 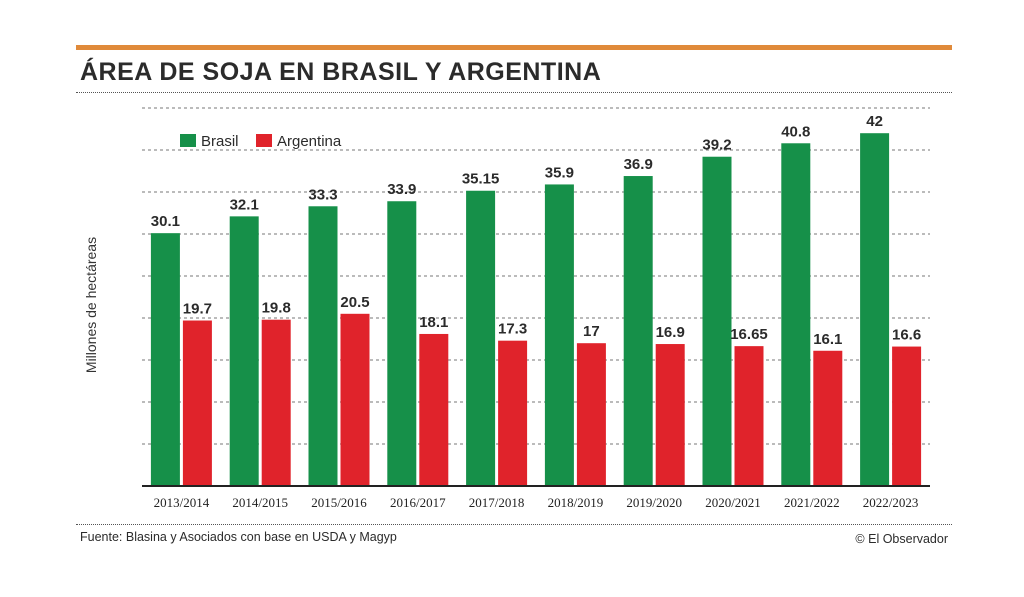 I want to click on value-label-argentina: 19.7, so click(x=197, y=309).